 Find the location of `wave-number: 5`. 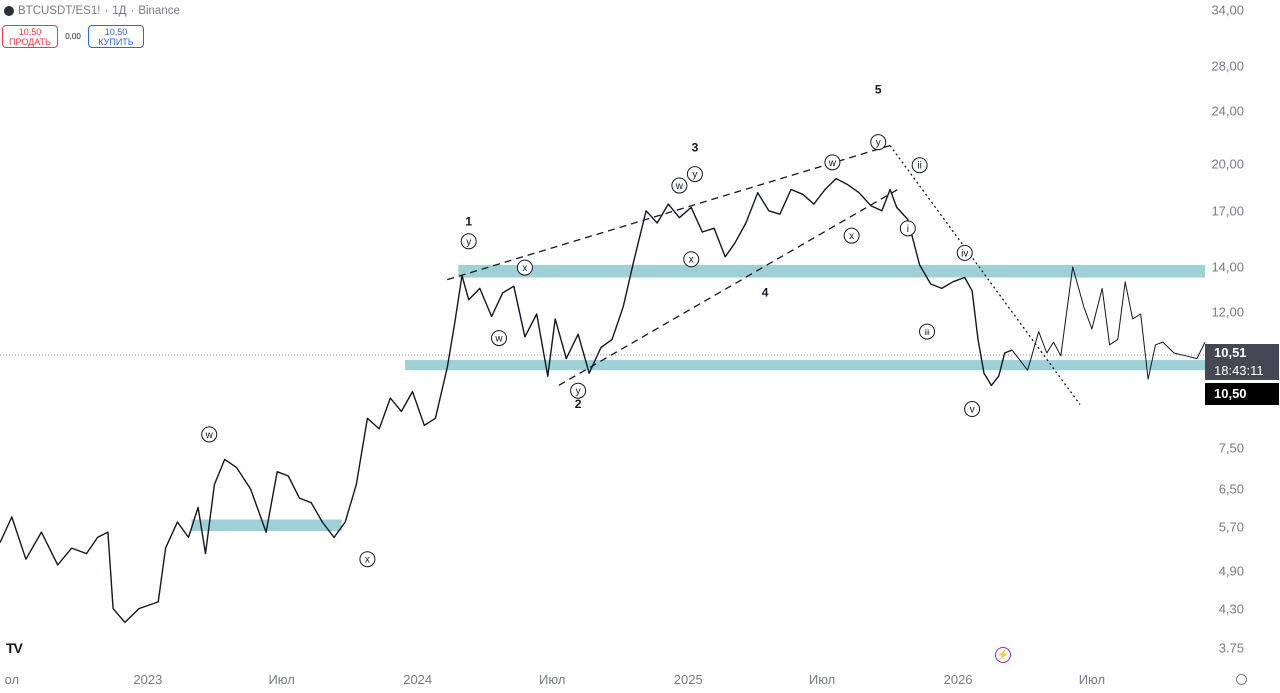

wave-number: 5 is located at coordinates (878, 89).